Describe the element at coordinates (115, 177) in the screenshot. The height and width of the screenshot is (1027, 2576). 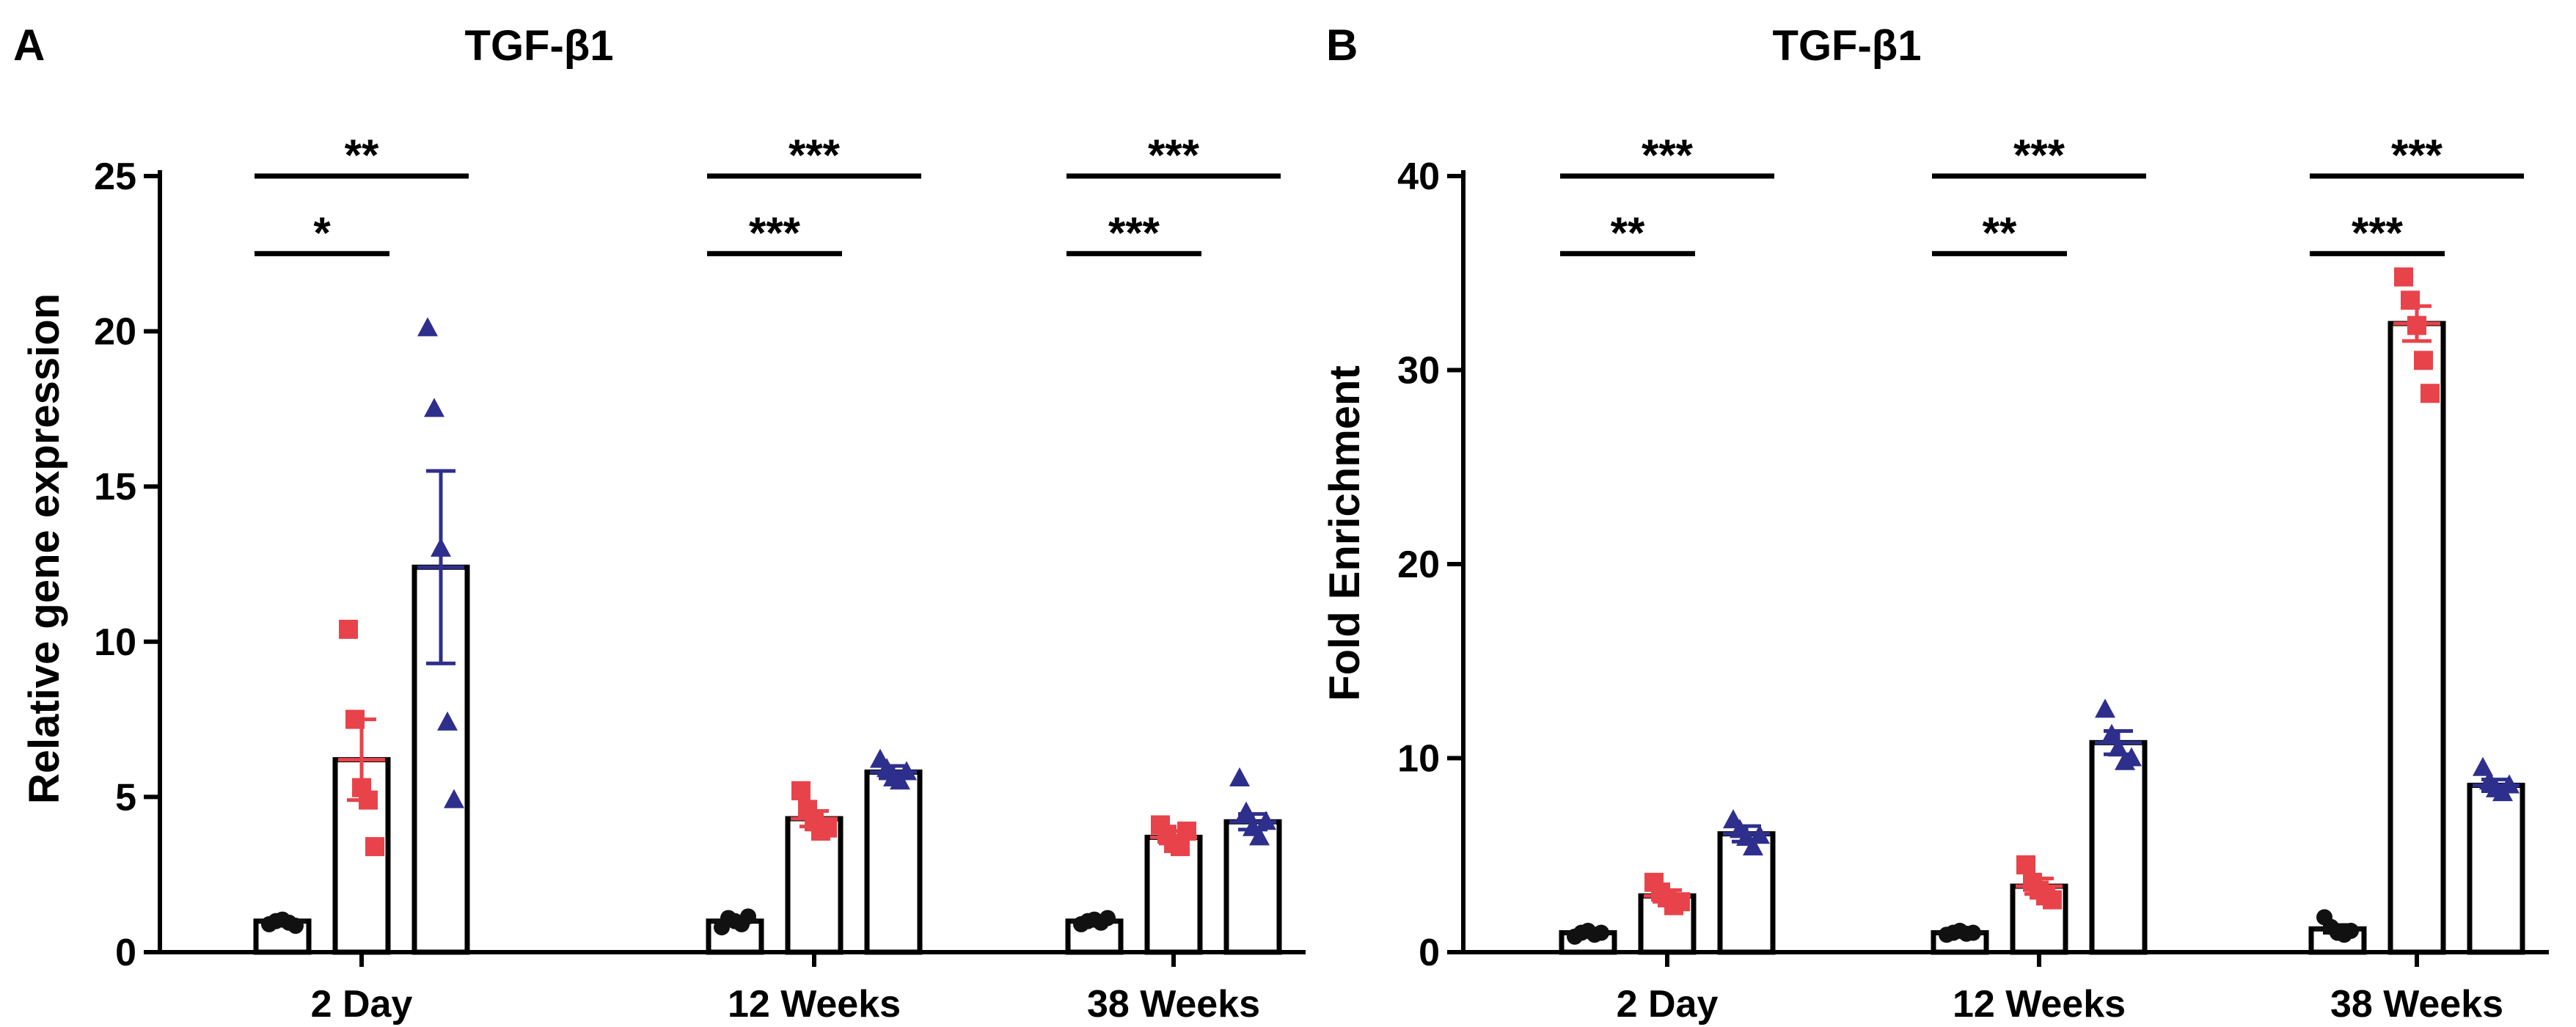
I see `y-tick-label: 25` at that location.